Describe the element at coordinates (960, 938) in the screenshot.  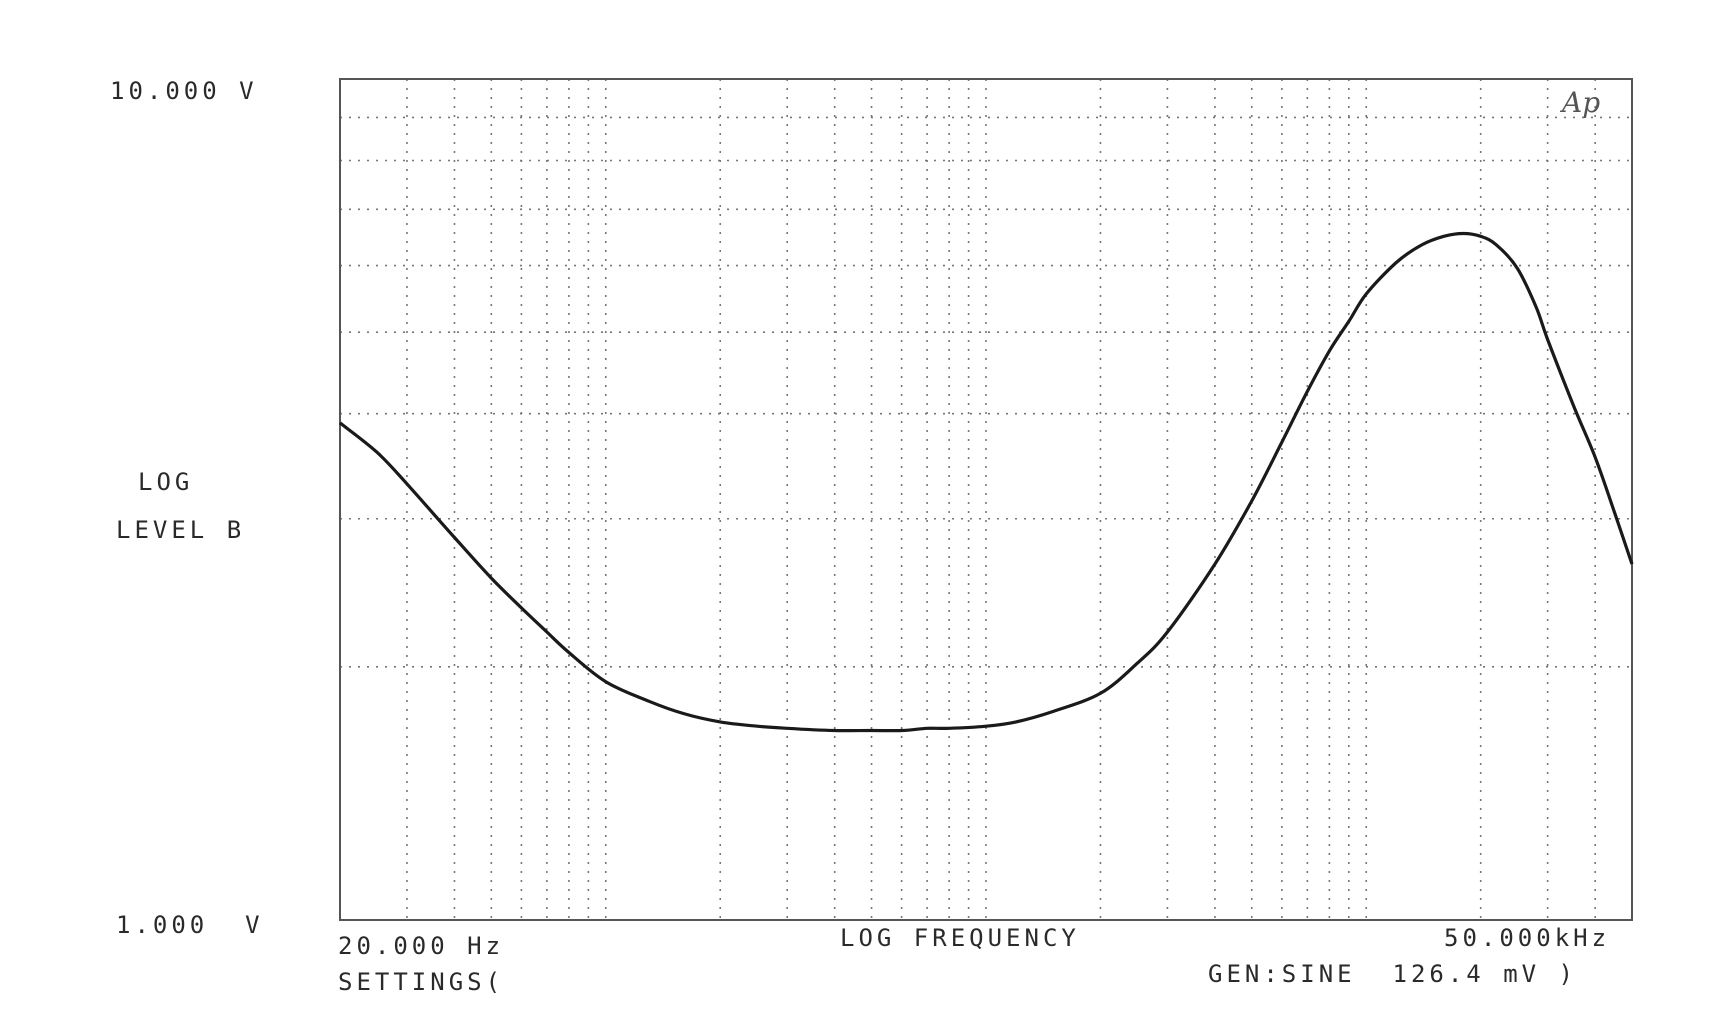
I see `x-axis-label: LOG FREQUENCY` at that location.